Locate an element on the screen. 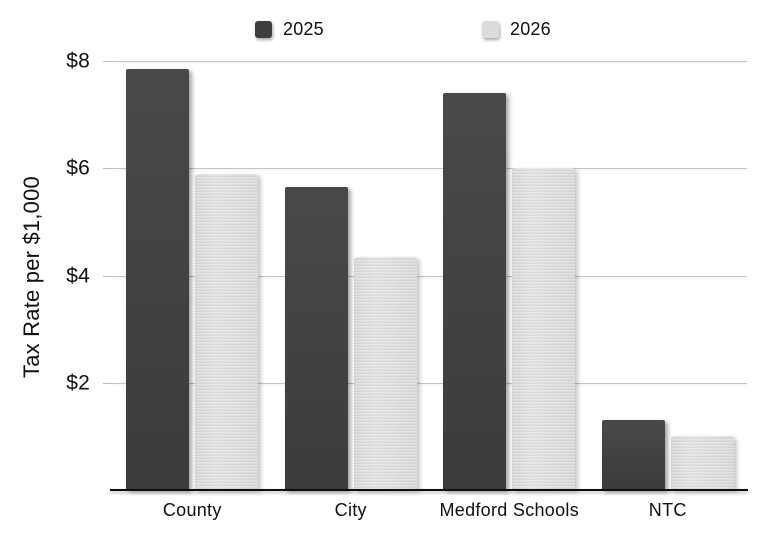 This screenshot has height=538, width=784. y-tick-label: $8 is located at coordinates (78, 61).